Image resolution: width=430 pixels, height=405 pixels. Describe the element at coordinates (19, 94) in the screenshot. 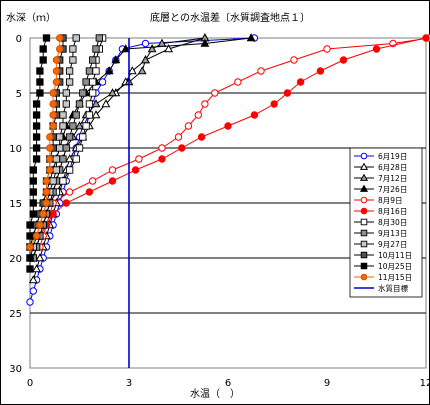

I see `y-tick-label: 5` at that location.